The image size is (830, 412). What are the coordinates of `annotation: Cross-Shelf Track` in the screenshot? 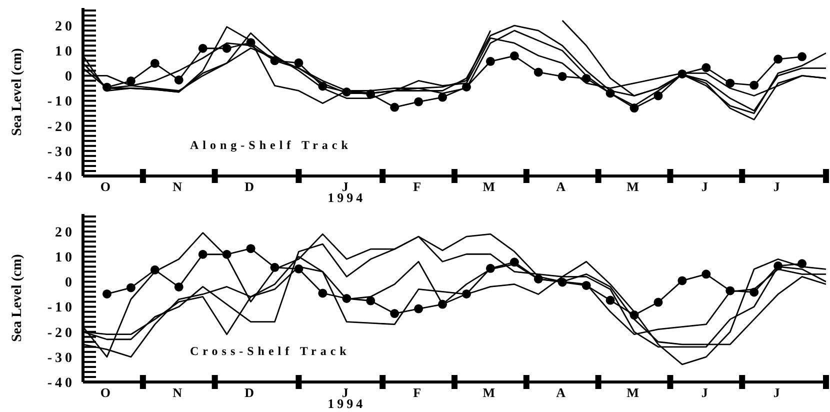 It's located at (270, 351).